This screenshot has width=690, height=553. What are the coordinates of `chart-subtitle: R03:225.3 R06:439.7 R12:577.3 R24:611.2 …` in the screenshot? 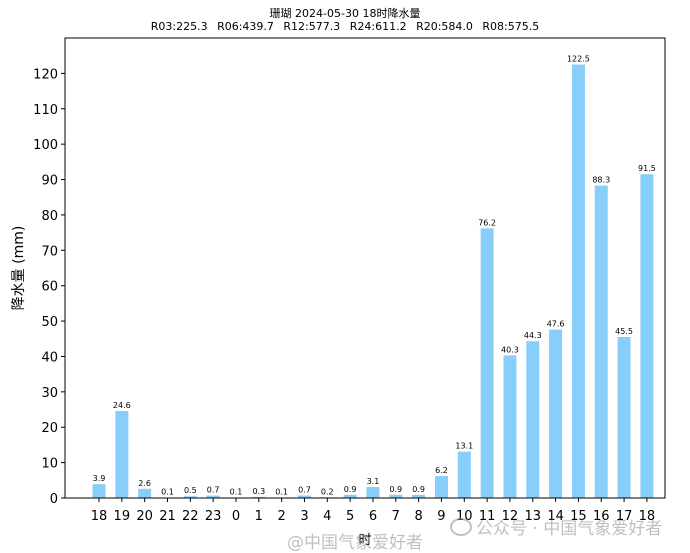 It's located at (345, 26).